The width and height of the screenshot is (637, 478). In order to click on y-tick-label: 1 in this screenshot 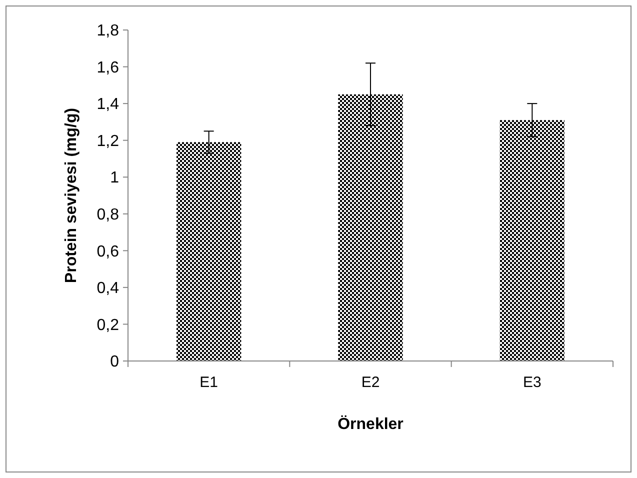, I will do `click(115, 178)`.